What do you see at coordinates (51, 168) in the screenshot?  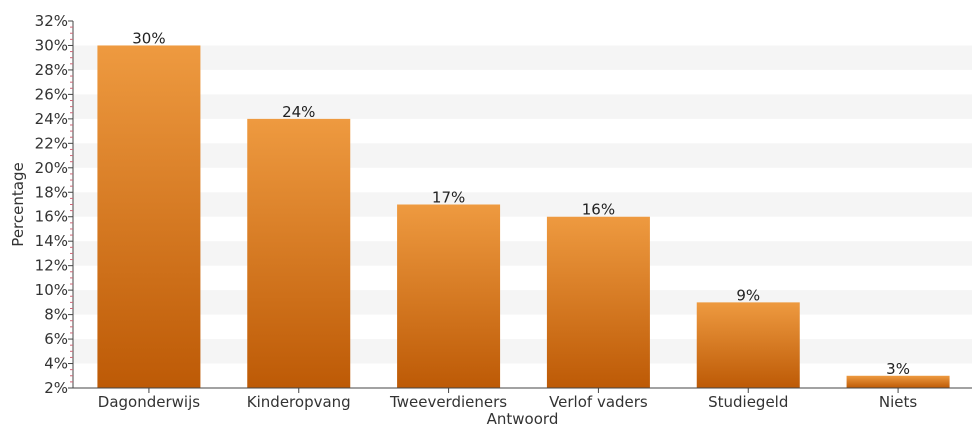 I see `y-tick-label: 20%` at bounding box center [51, 168].